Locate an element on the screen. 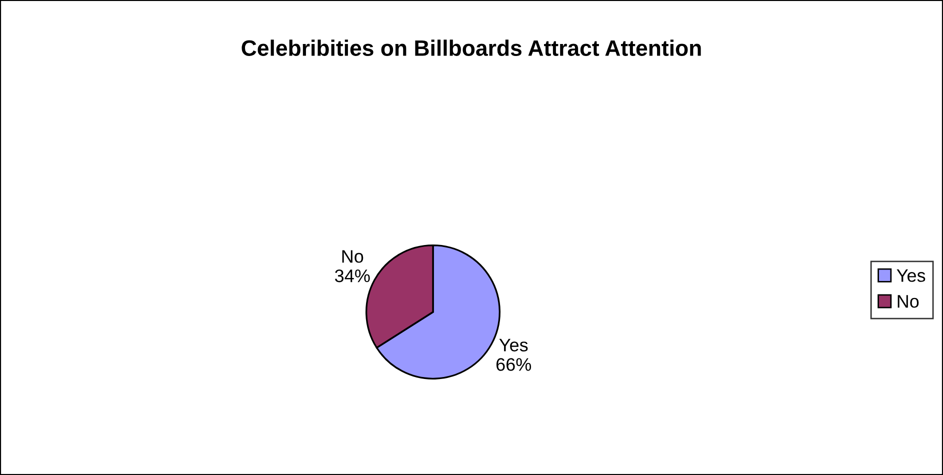  slice-label: No is located at coordinates (353, 256).